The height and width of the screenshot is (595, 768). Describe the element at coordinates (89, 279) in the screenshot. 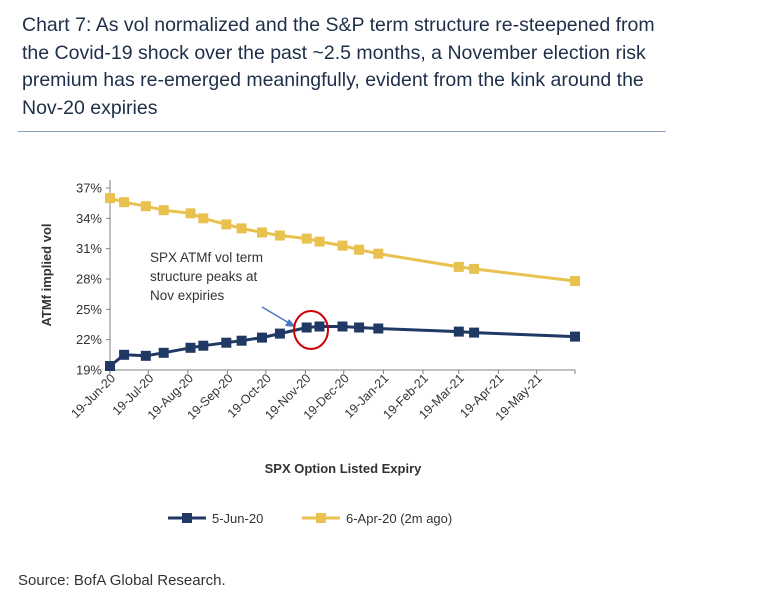

I see `y-tick-label: 28%` at that location.